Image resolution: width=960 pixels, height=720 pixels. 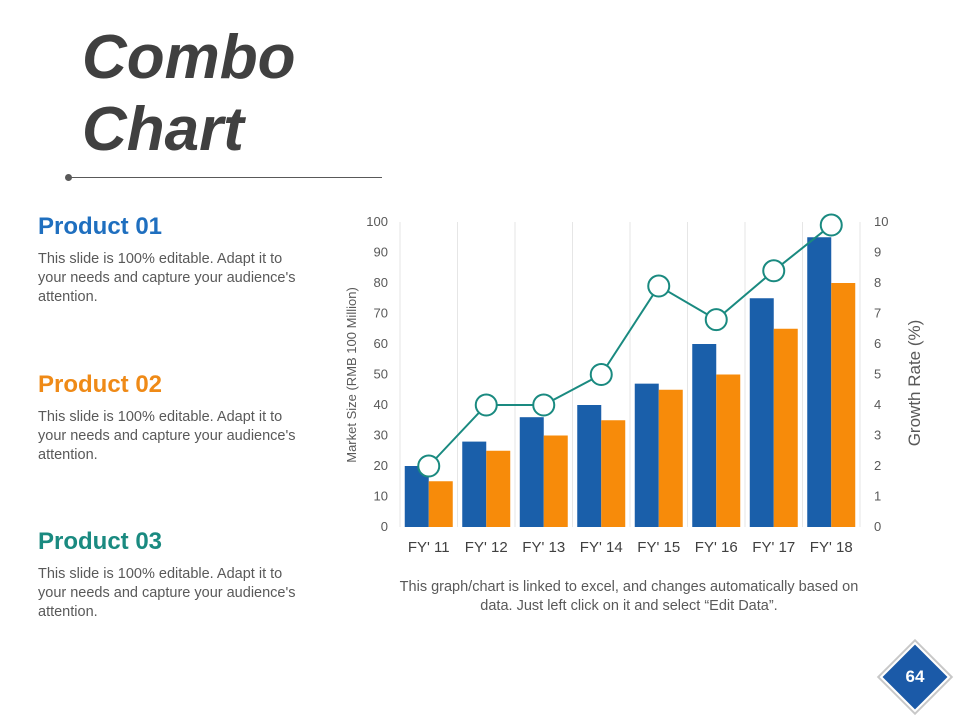 I want to click on chart-y-tick-label: 100, so click(x=377, y=221).